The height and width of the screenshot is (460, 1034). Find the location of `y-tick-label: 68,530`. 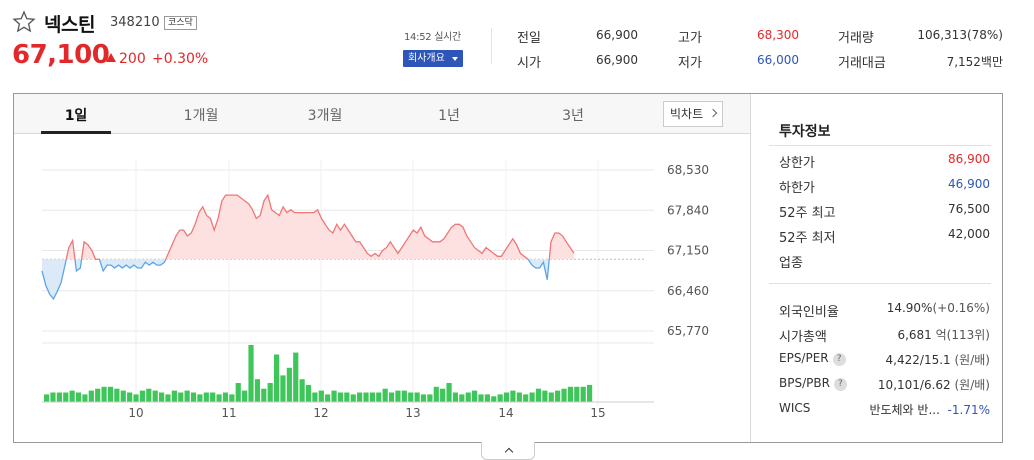

y-tick-label: 68,530 is located at coordinates (688, 170).